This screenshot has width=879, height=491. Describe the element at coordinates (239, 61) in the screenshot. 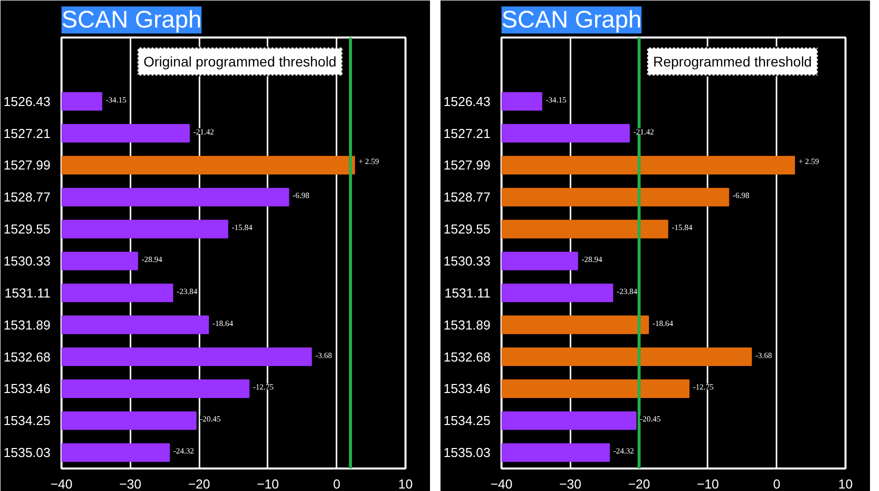

I see `ref-line-label: Original programmed threshold` at that location.